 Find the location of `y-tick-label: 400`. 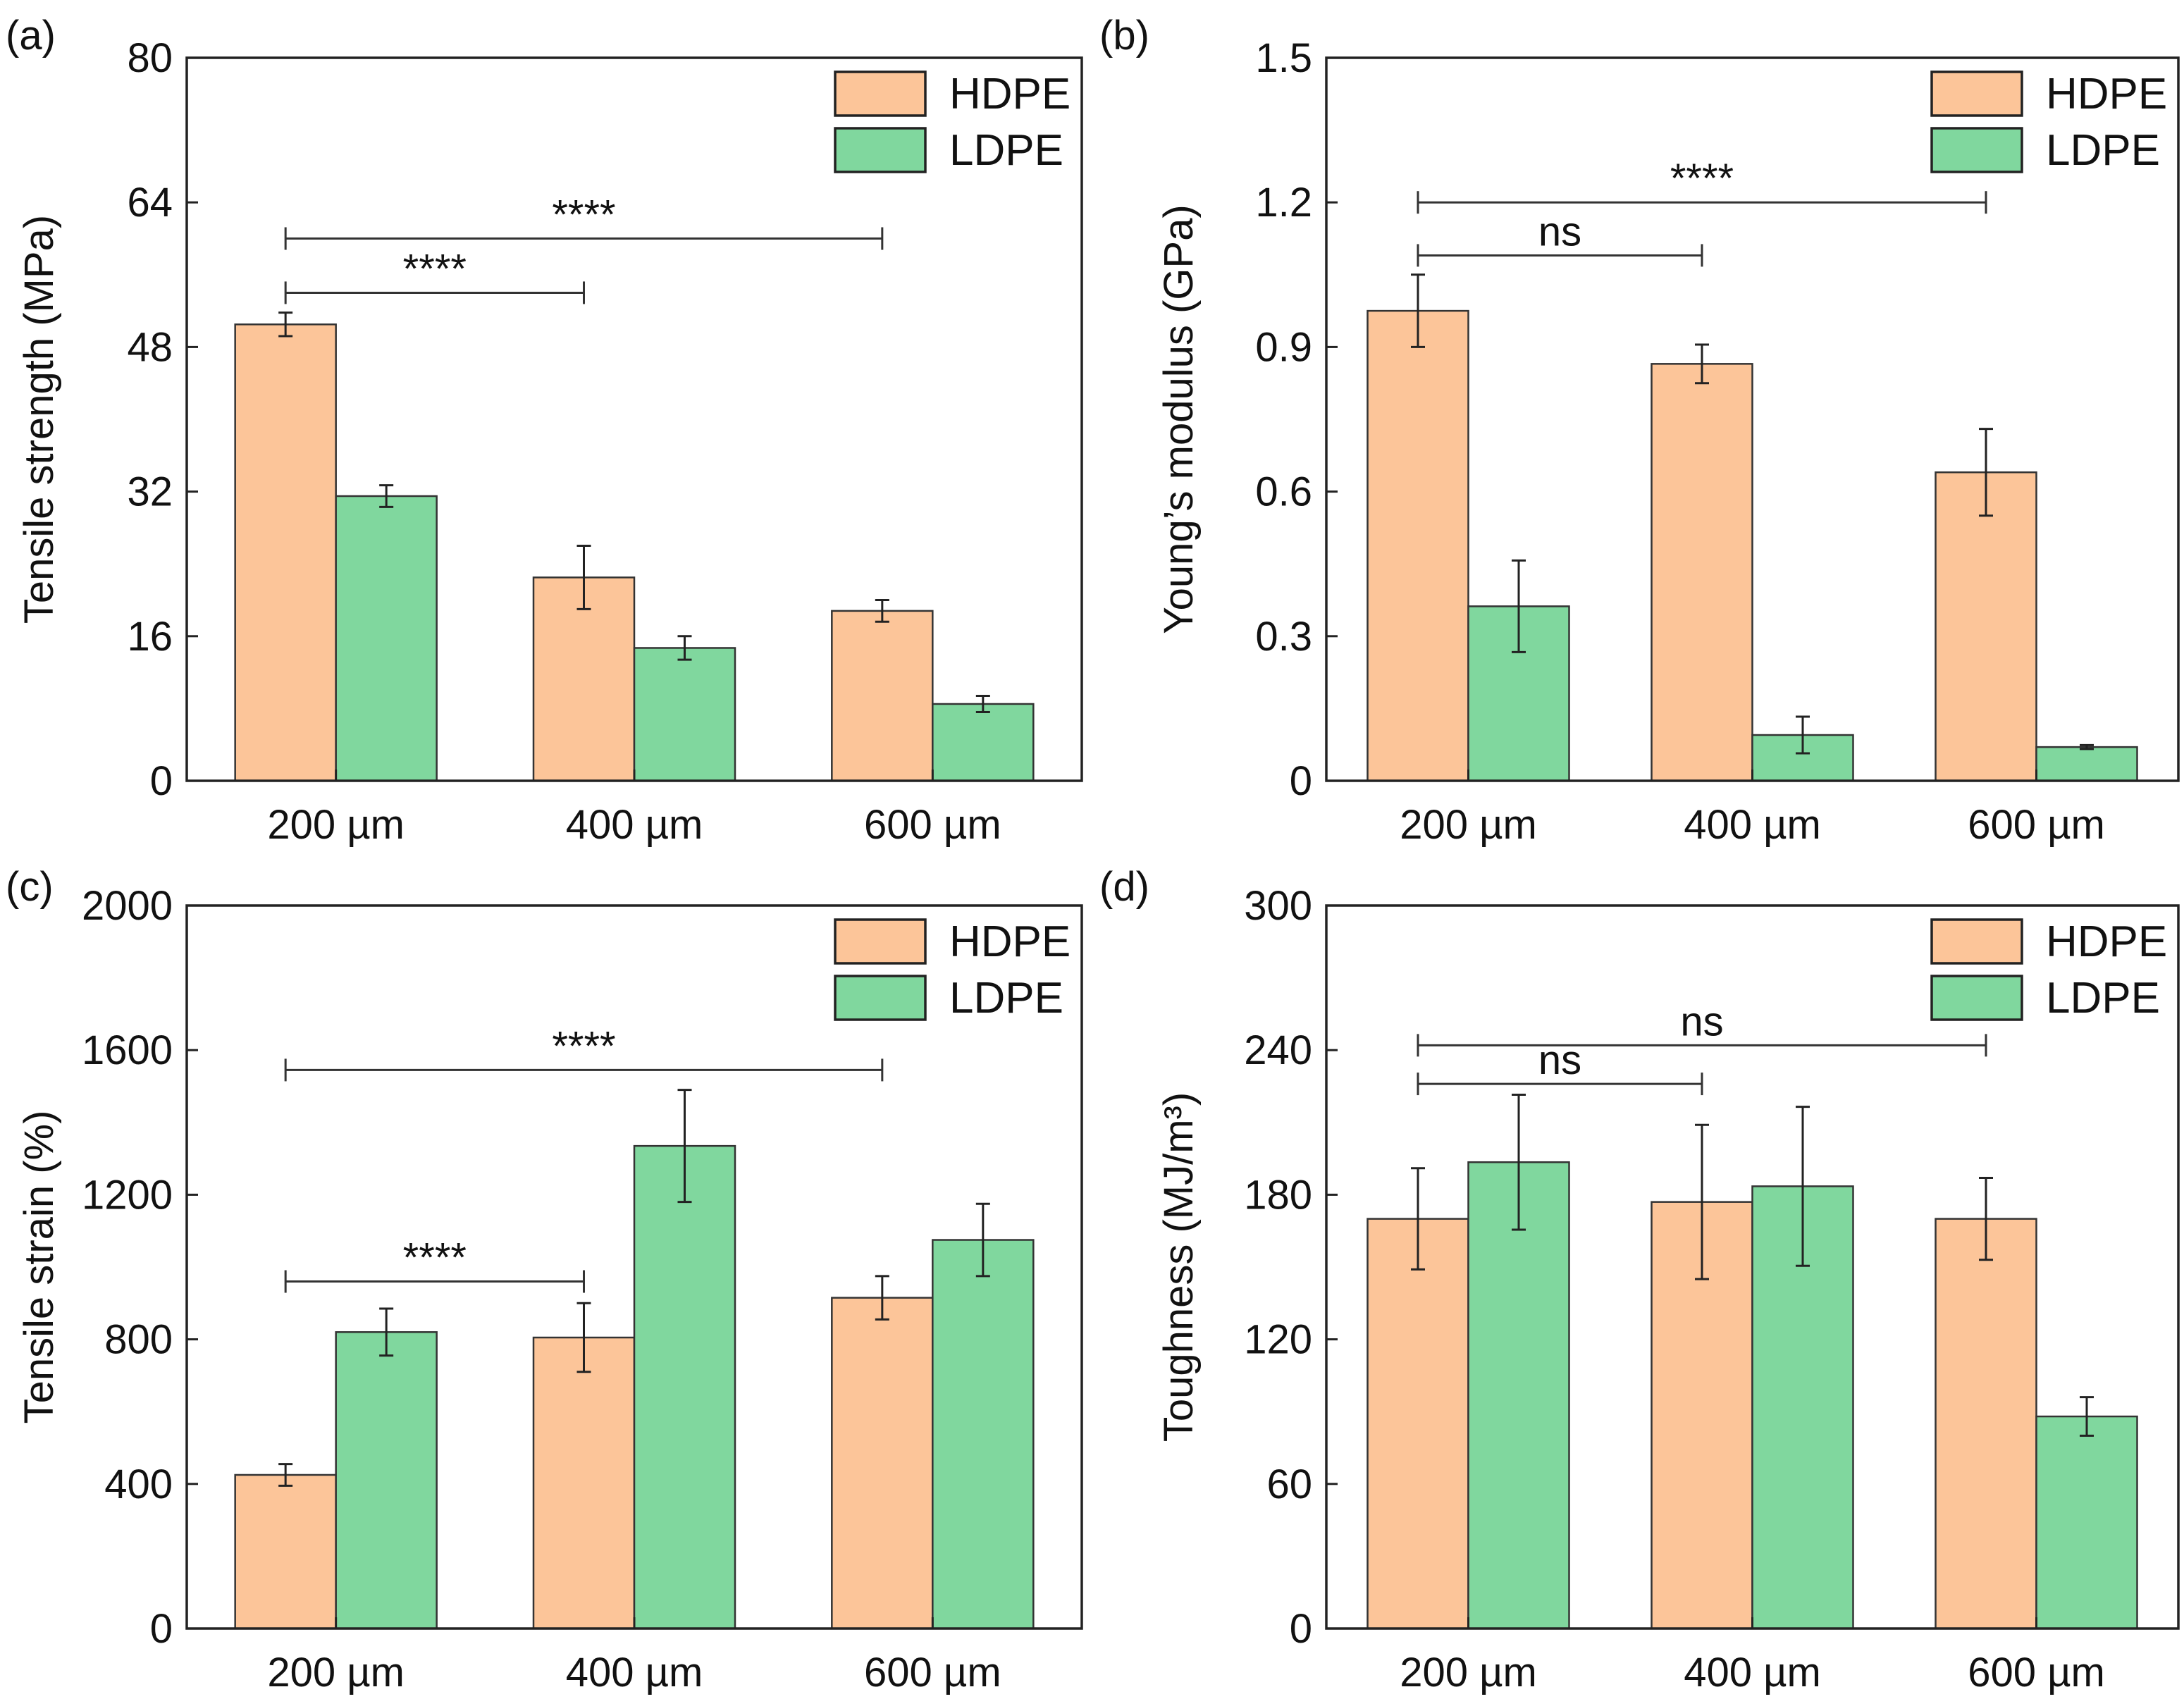

y-tick-label: 400 is located at coordinates (138, 1484).